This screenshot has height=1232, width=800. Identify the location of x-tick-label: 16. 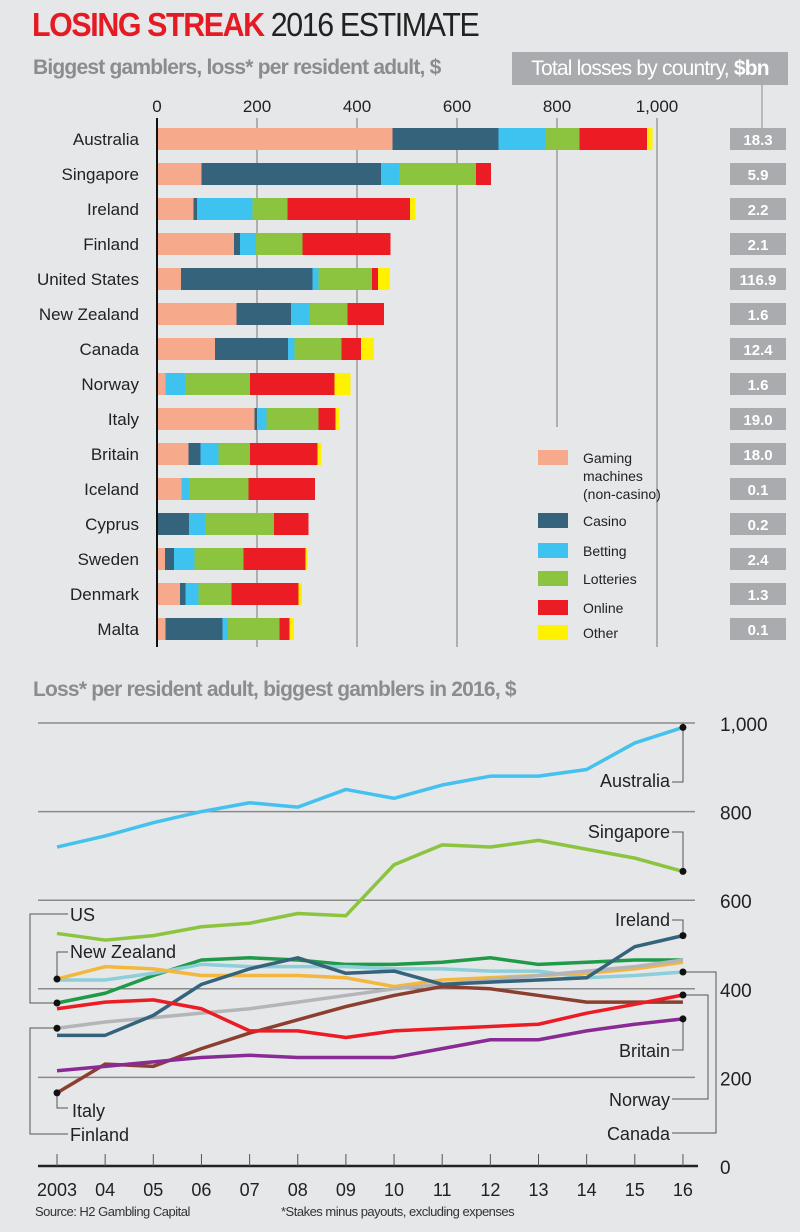
(683, 1190).